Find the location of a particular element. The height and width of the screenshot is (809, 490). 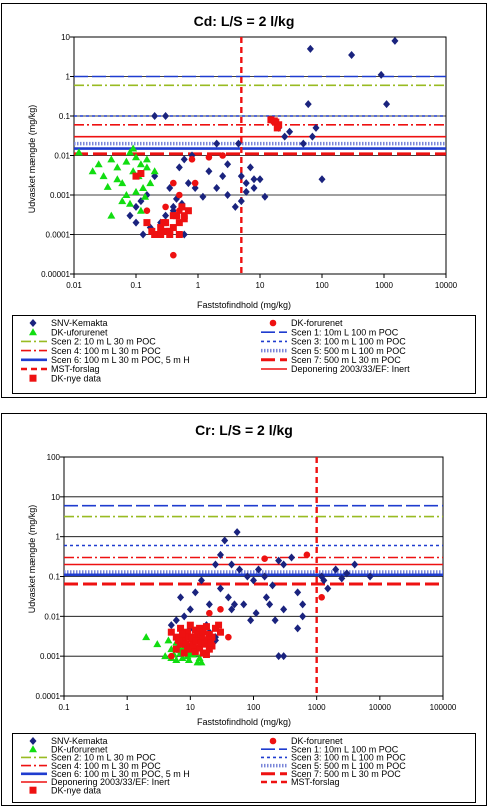

x-tick-label: 1 is located at coordinates (127, 707).